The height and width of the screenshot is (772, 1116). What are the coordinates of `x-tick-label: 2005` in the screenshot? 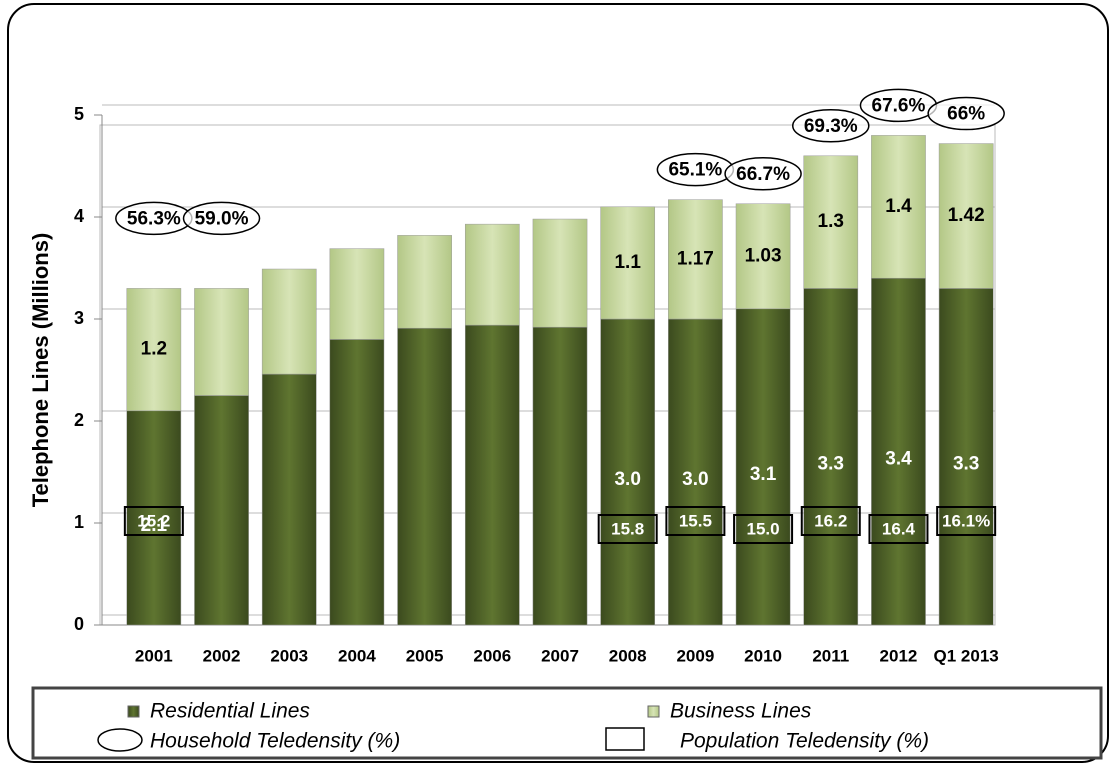 It's located at (425, 655).